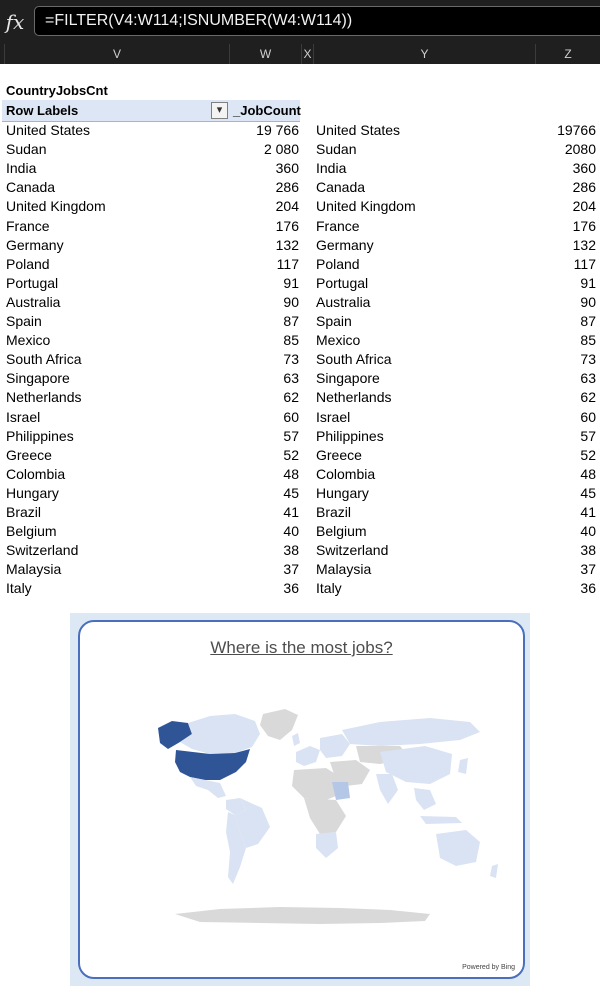  Describe the element at coordinates (267, 110) in the screenshot. I see `pivot-value-header: _JobCount` at that location.